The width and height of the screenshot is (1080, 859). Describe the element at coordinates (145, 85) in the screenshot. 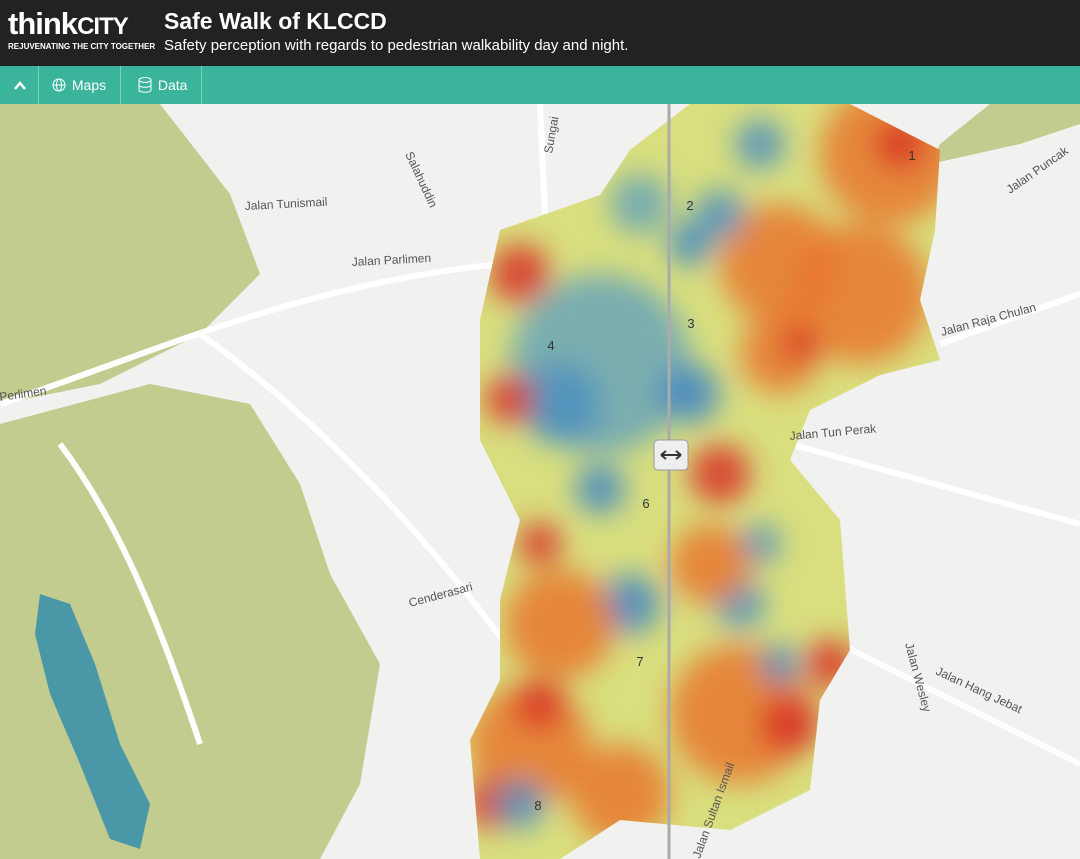

I see `database-icon` at that location.